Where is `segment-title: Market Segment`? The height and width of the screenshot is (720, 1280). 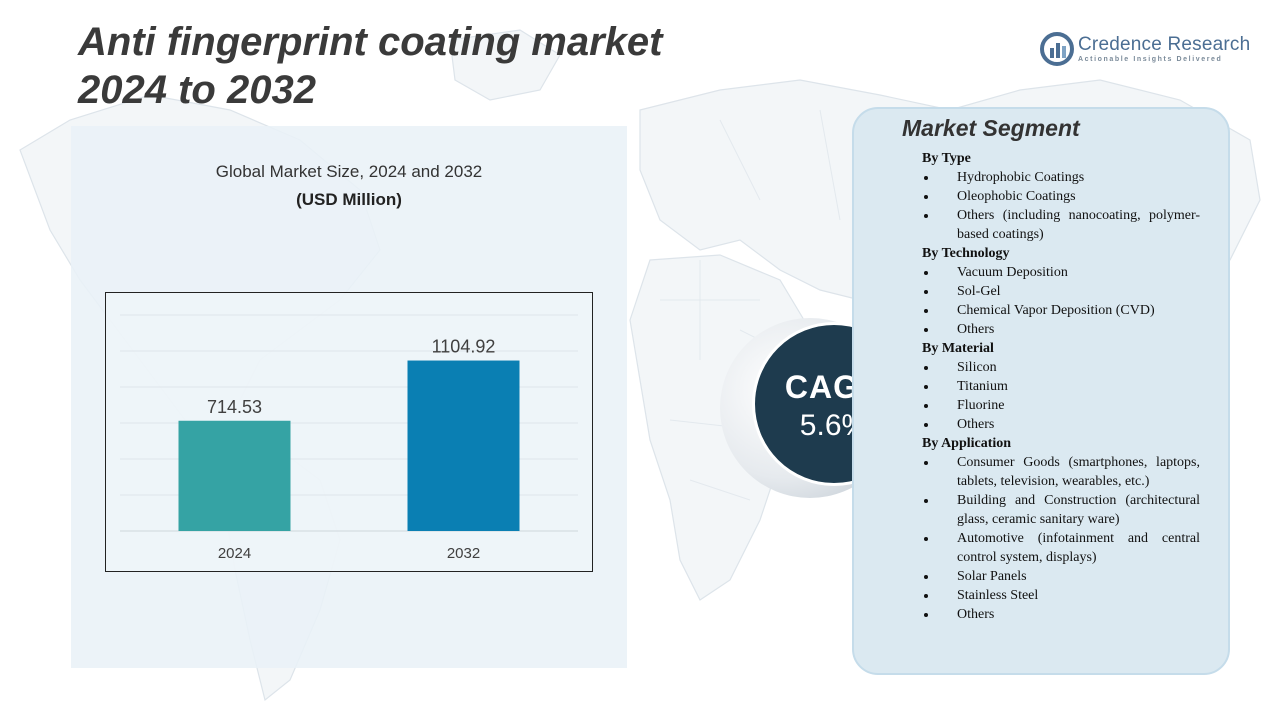 segment-title: Market Segment is located at coordinates (991, 128).